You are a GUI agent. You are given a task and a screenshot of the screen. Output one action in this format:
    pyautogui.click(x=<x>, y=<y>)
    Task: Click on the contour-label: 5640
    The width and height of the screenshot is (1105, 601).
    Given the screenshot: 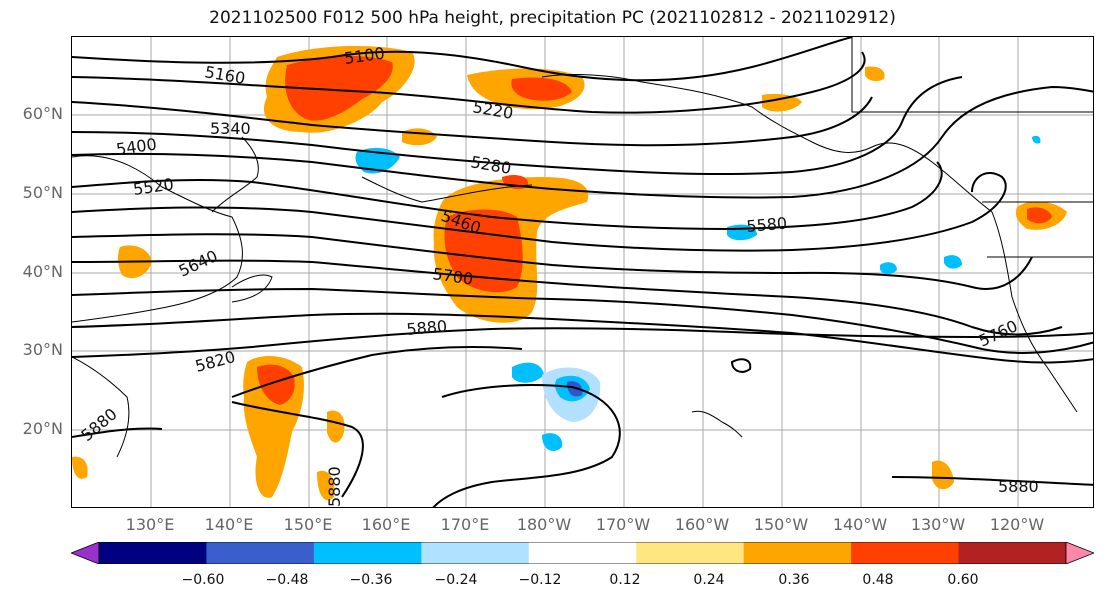 What is the action you would take?
    pyautogui.click(x=198, y=263)
    